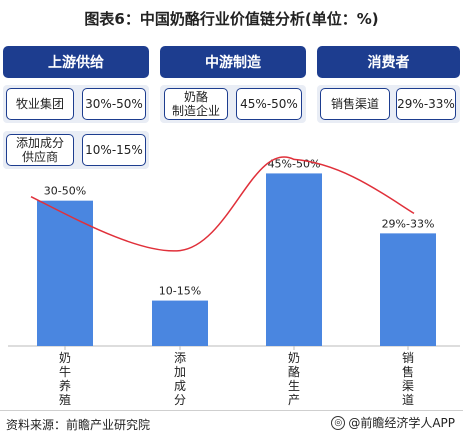 The height and width of the screenshot is (444, 463). Describe the element at coordinates (408, 223) in the screenshot. I see `data-label-4: 29%-33%` at that location.